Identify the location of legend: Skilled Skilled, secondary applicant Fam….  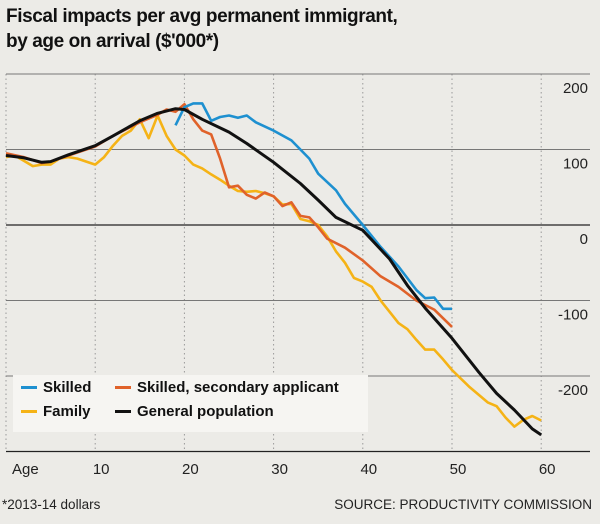
(190, 403).